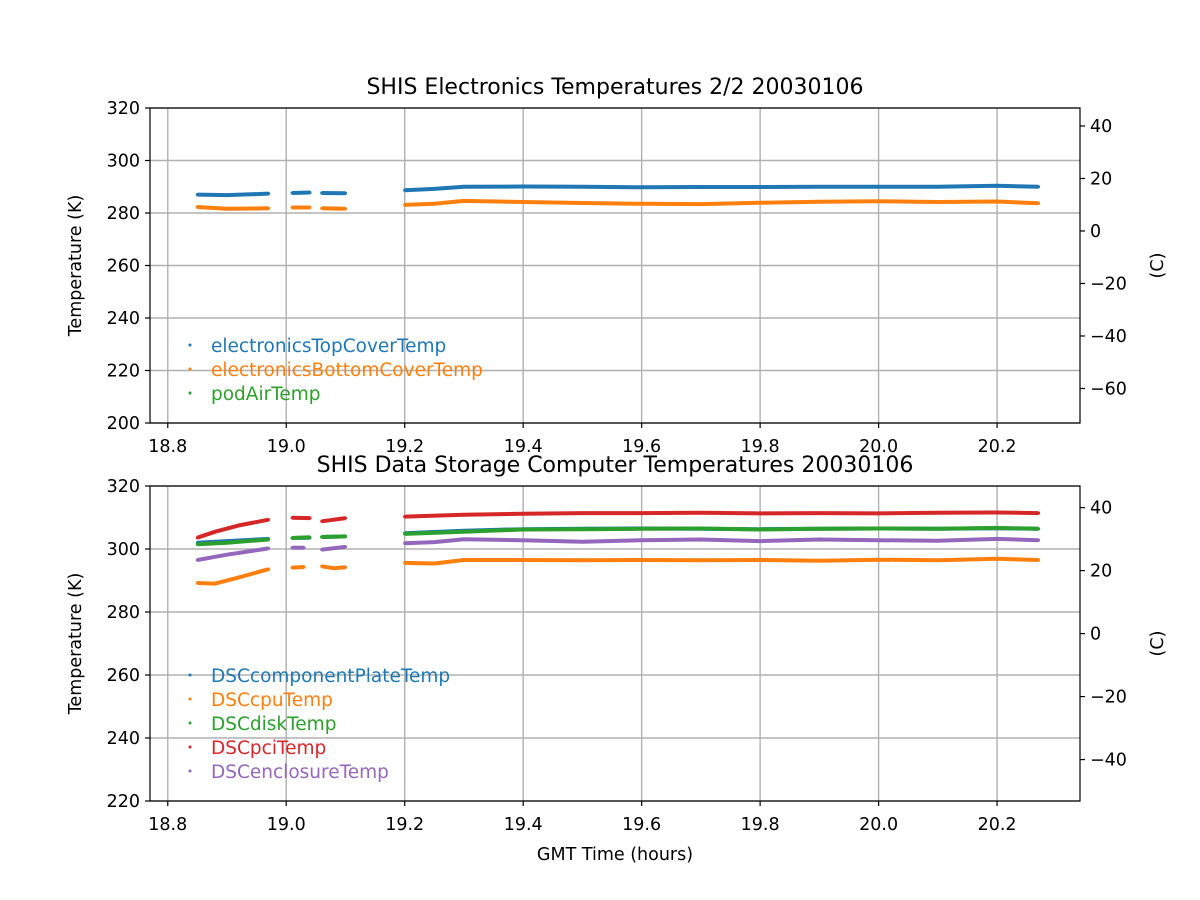 This screenshot has width=1200, height=900. What do you see at coordinates (123, 267) in the screenshot?
I see `y-tick-label: 260` at bounding box center [123, 267].